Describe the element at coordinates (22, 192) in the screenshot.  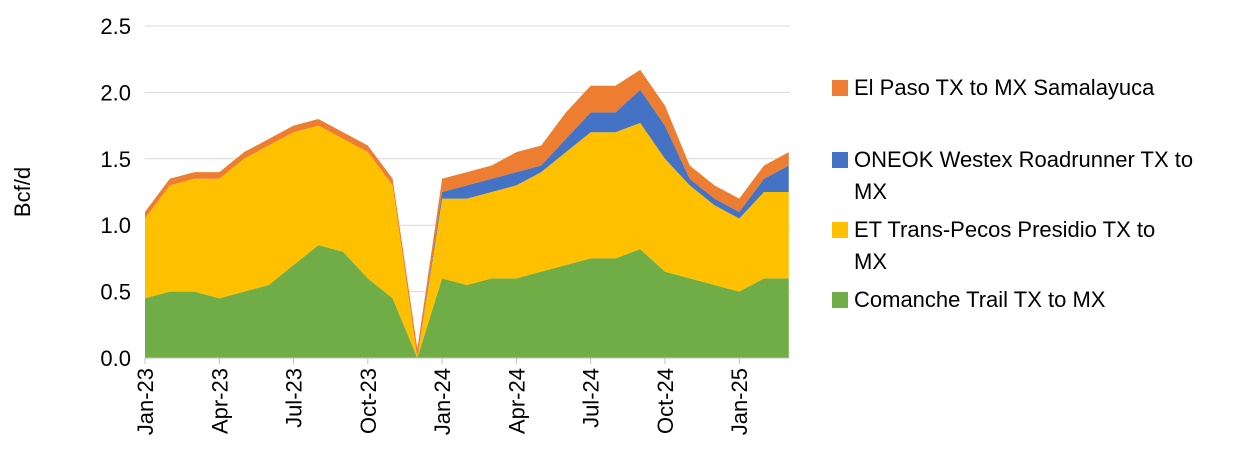
I see `y-axis-title: Bcf/d` at that location.